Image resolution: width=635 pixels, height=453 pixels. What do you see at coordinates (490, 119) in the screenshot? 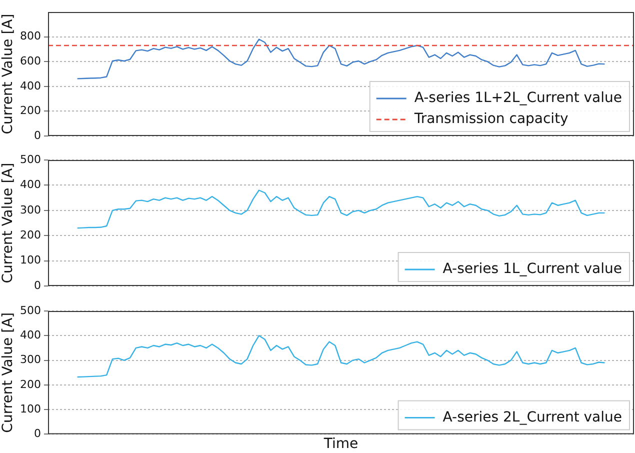
I see `legend-label: Transmission capacity` at bounding box center [490, 119].